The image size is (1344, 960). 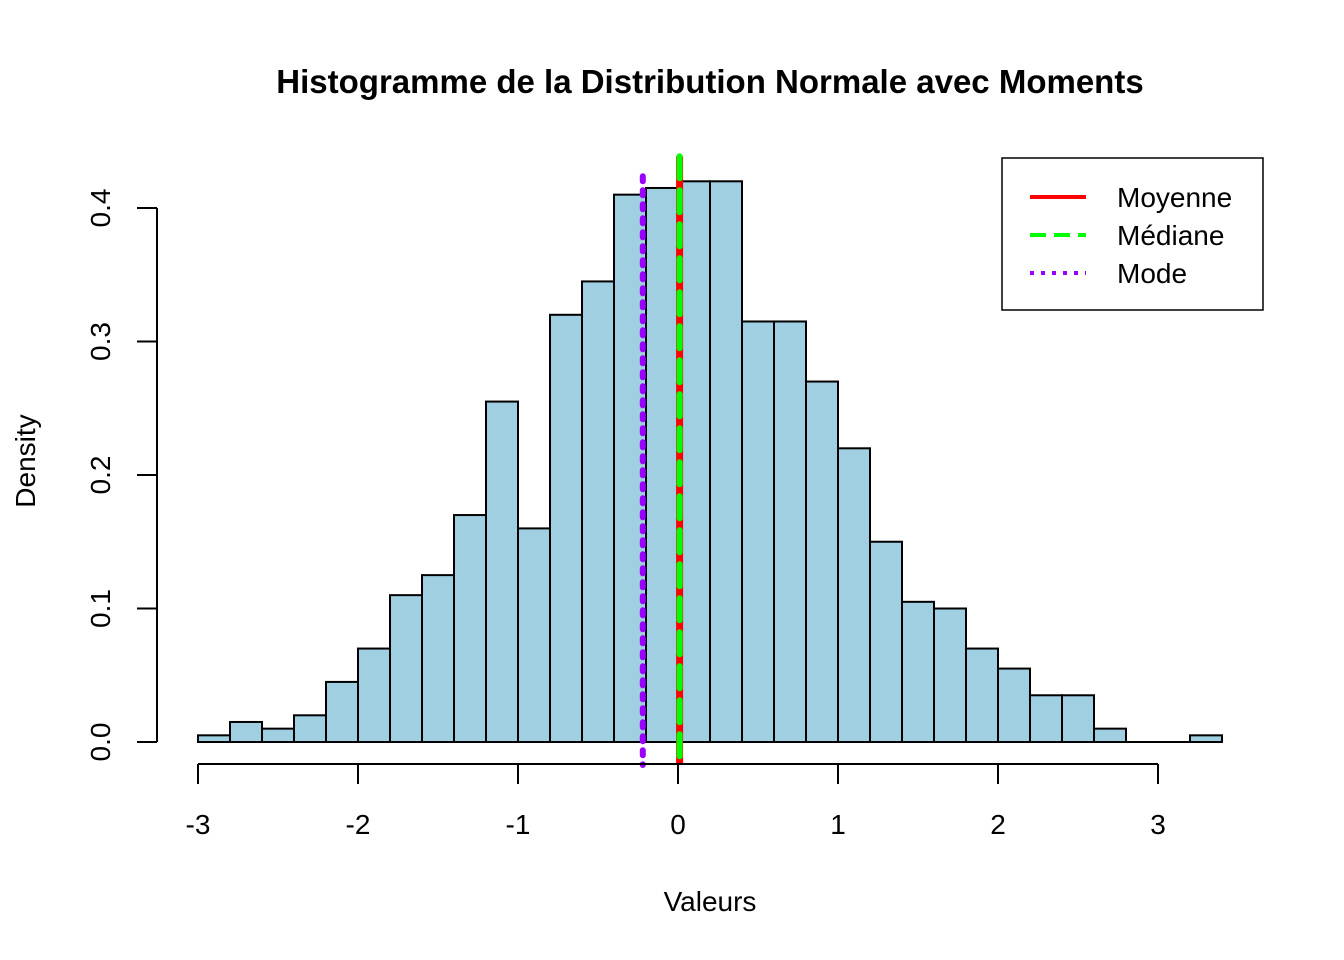 I want to click on x-axis-label: Valeurs, so click(x=710, y=901).